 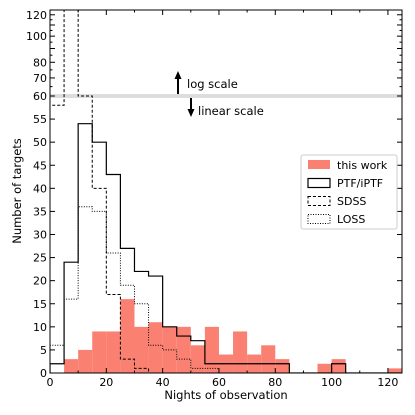 What do you see at coordinates (336, 219) in the screenshot?
I see `legend-item-loss: LOSS` at bounding box center [336, 219].